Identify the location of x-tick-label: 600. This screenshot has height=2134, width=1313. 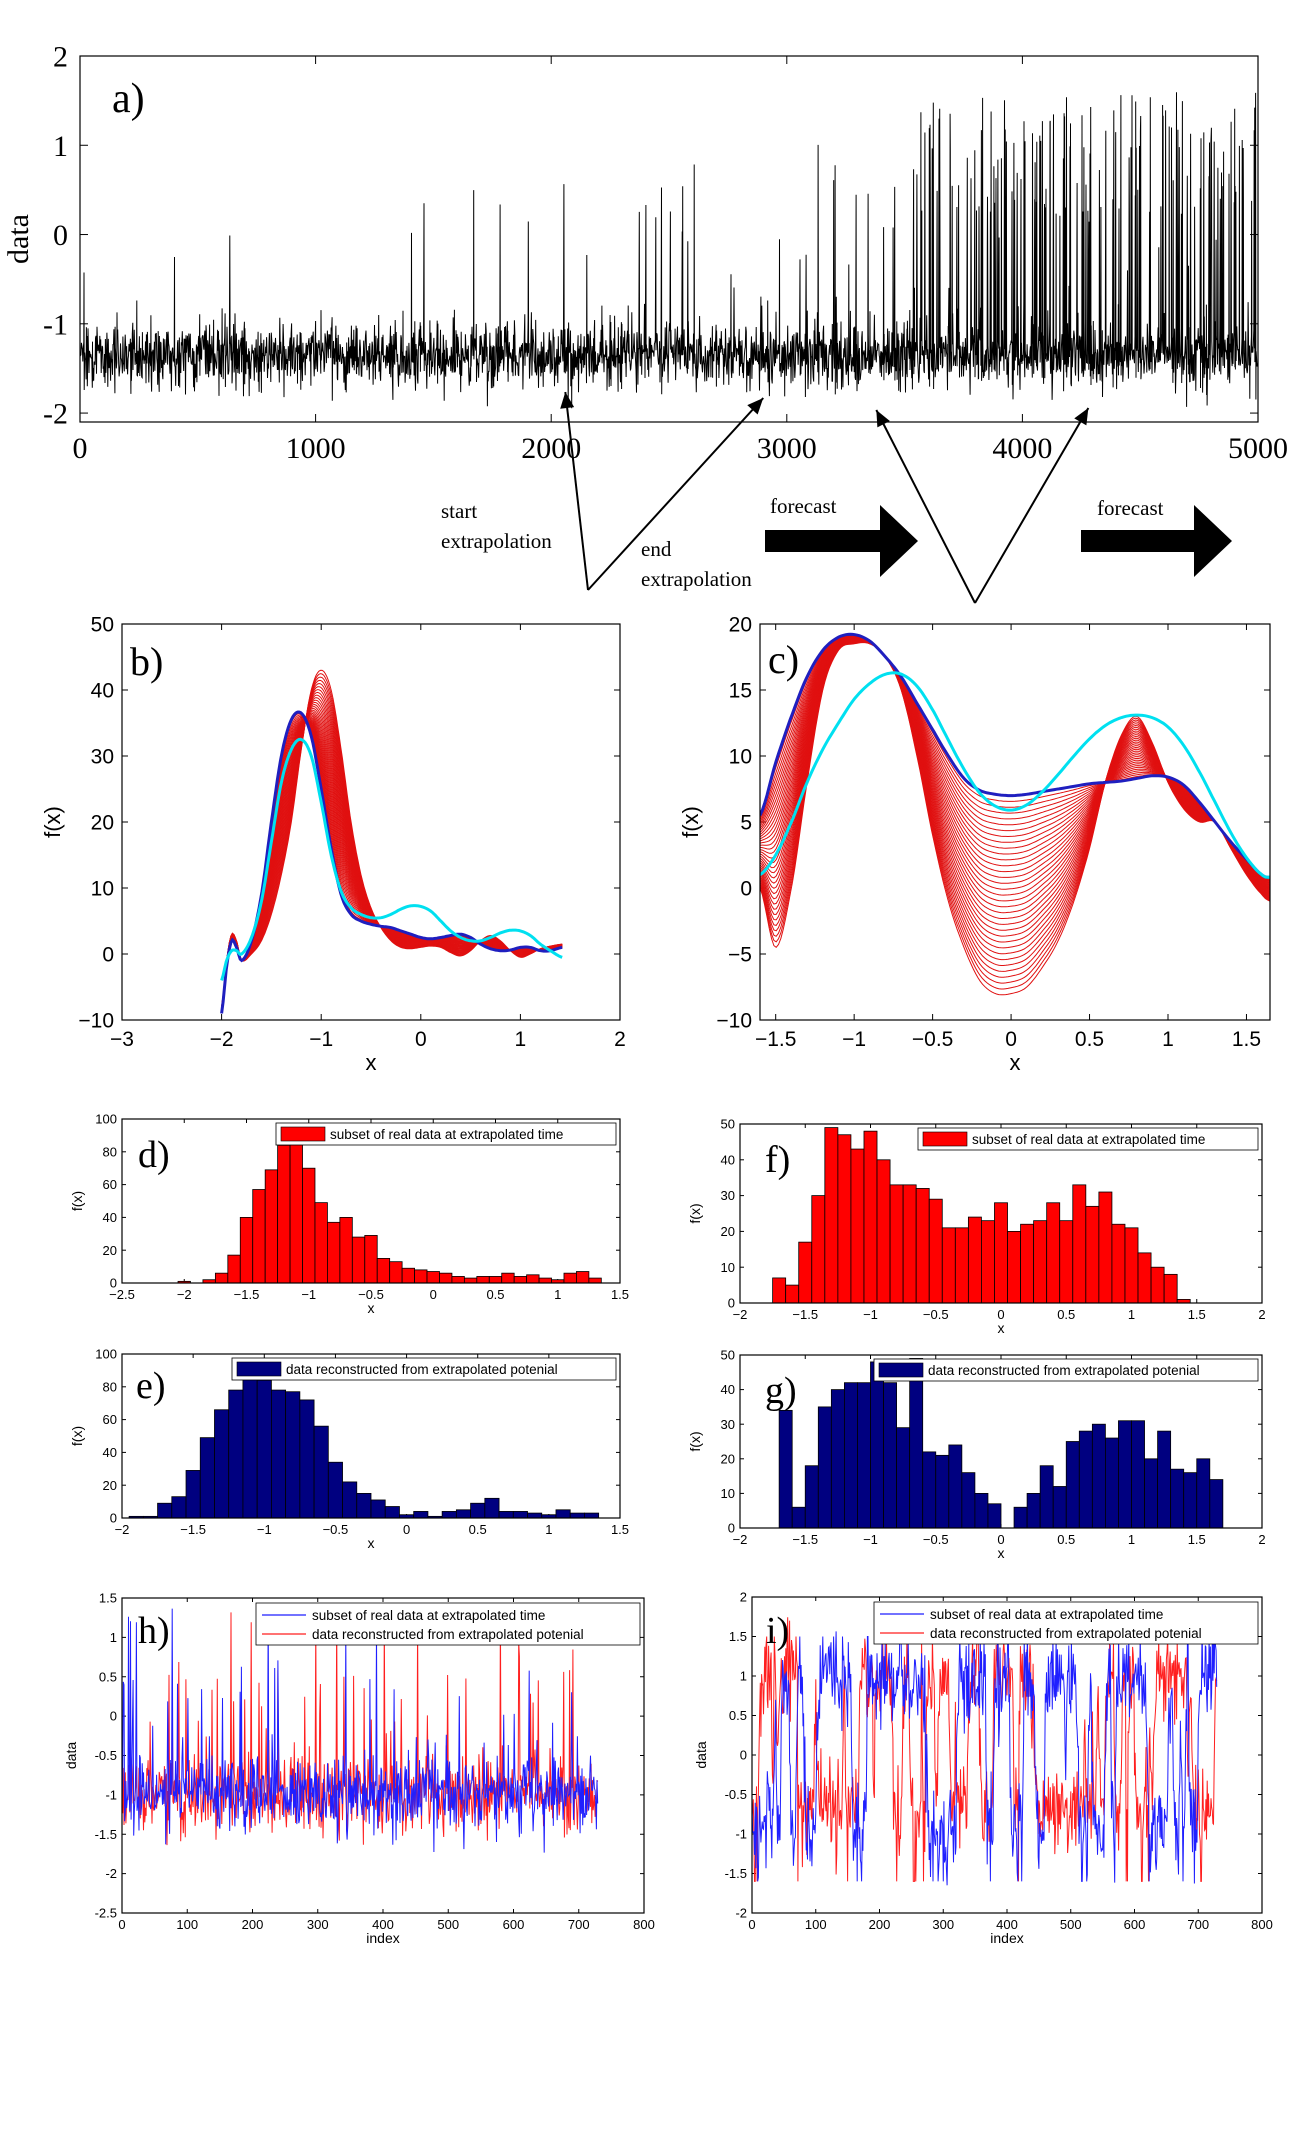
(514, 1924).